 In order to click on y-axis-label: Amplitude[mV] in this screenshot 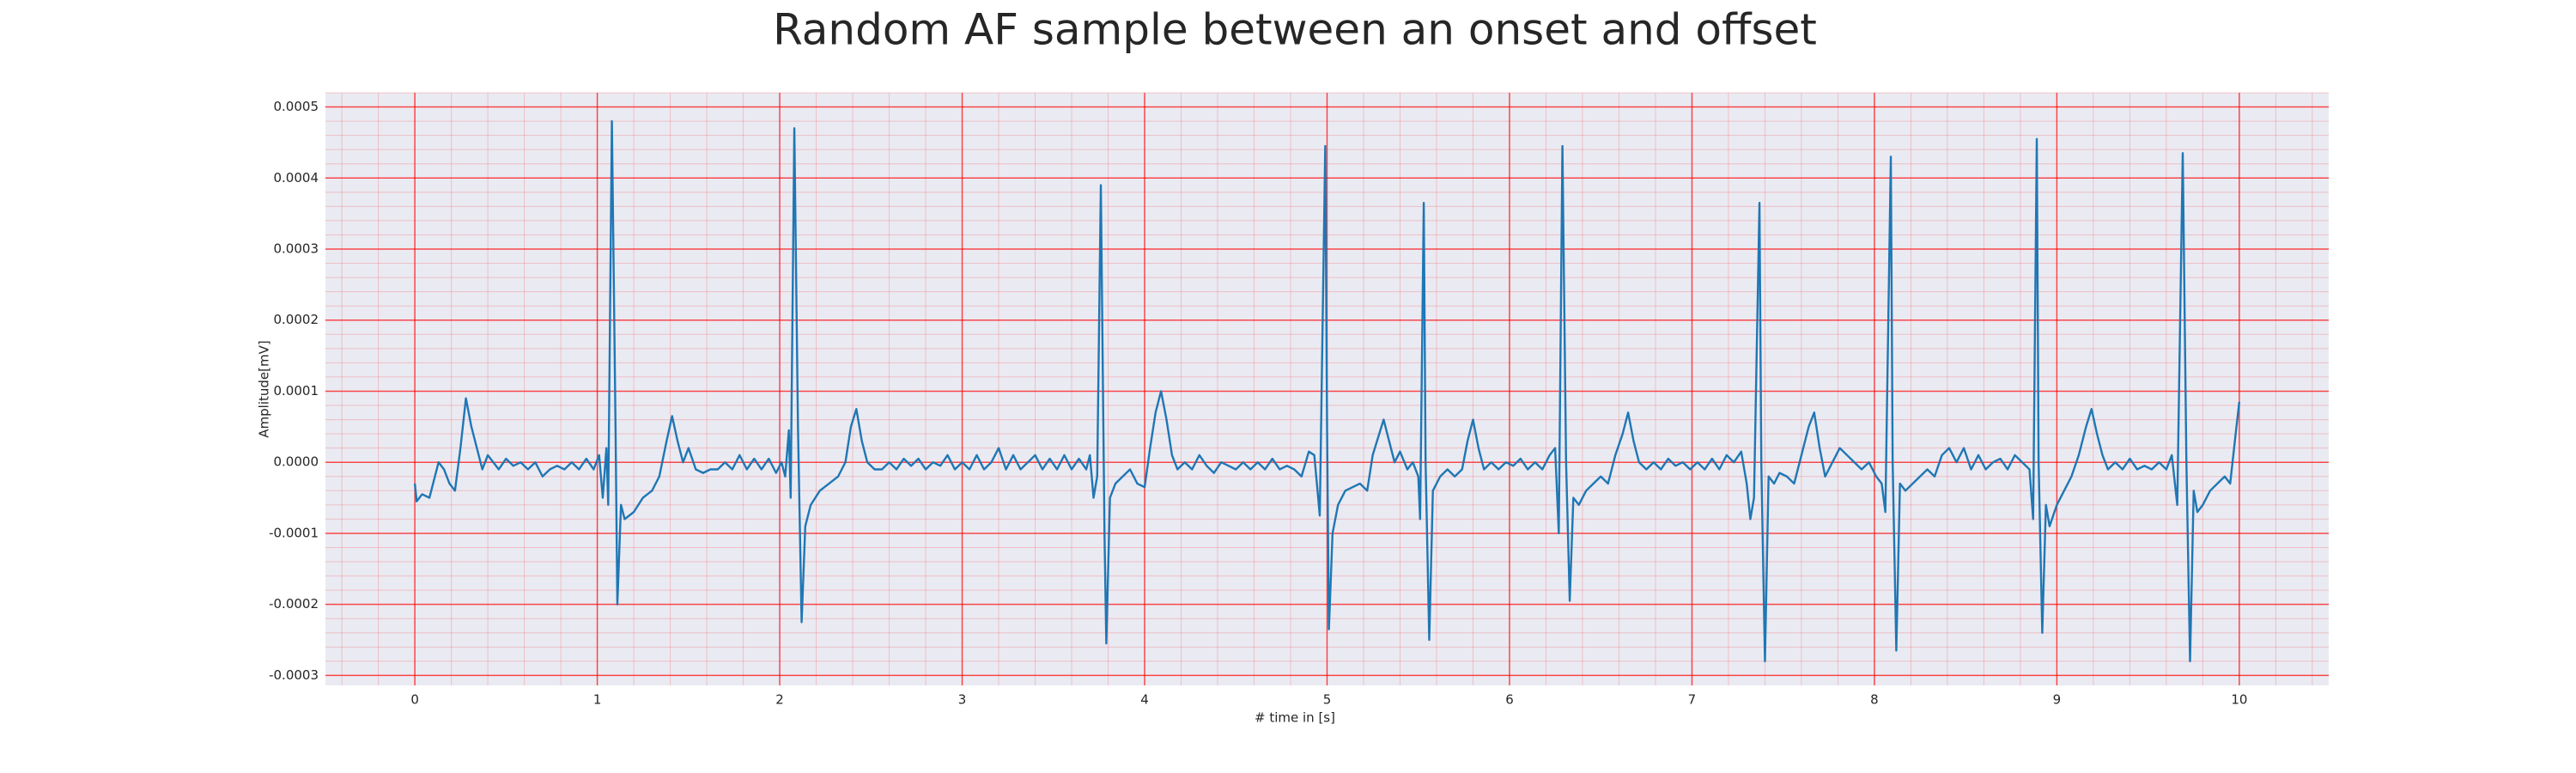, I will do `click(264, 388)`.